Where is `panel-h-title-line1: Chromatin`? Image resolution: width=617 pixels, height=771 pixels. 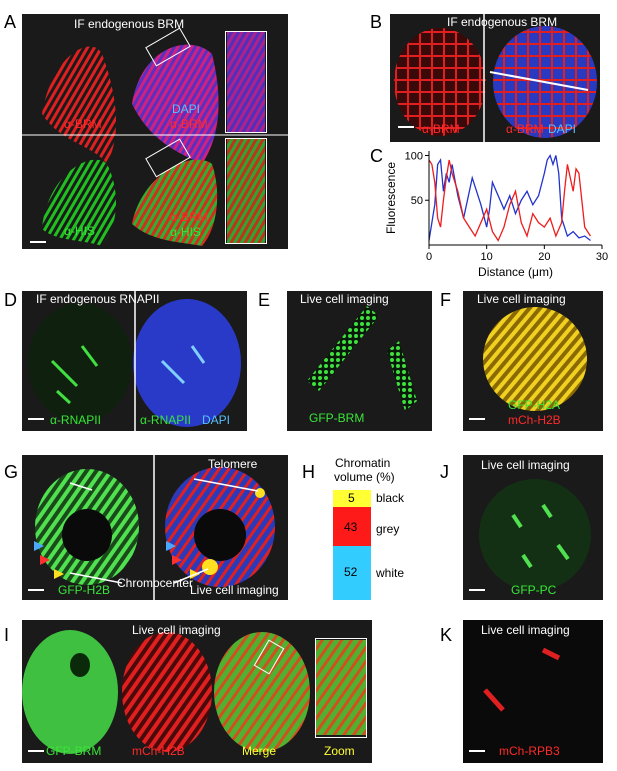 panel-h-title-line1: Chromatin is located at coordinates (363, 463).